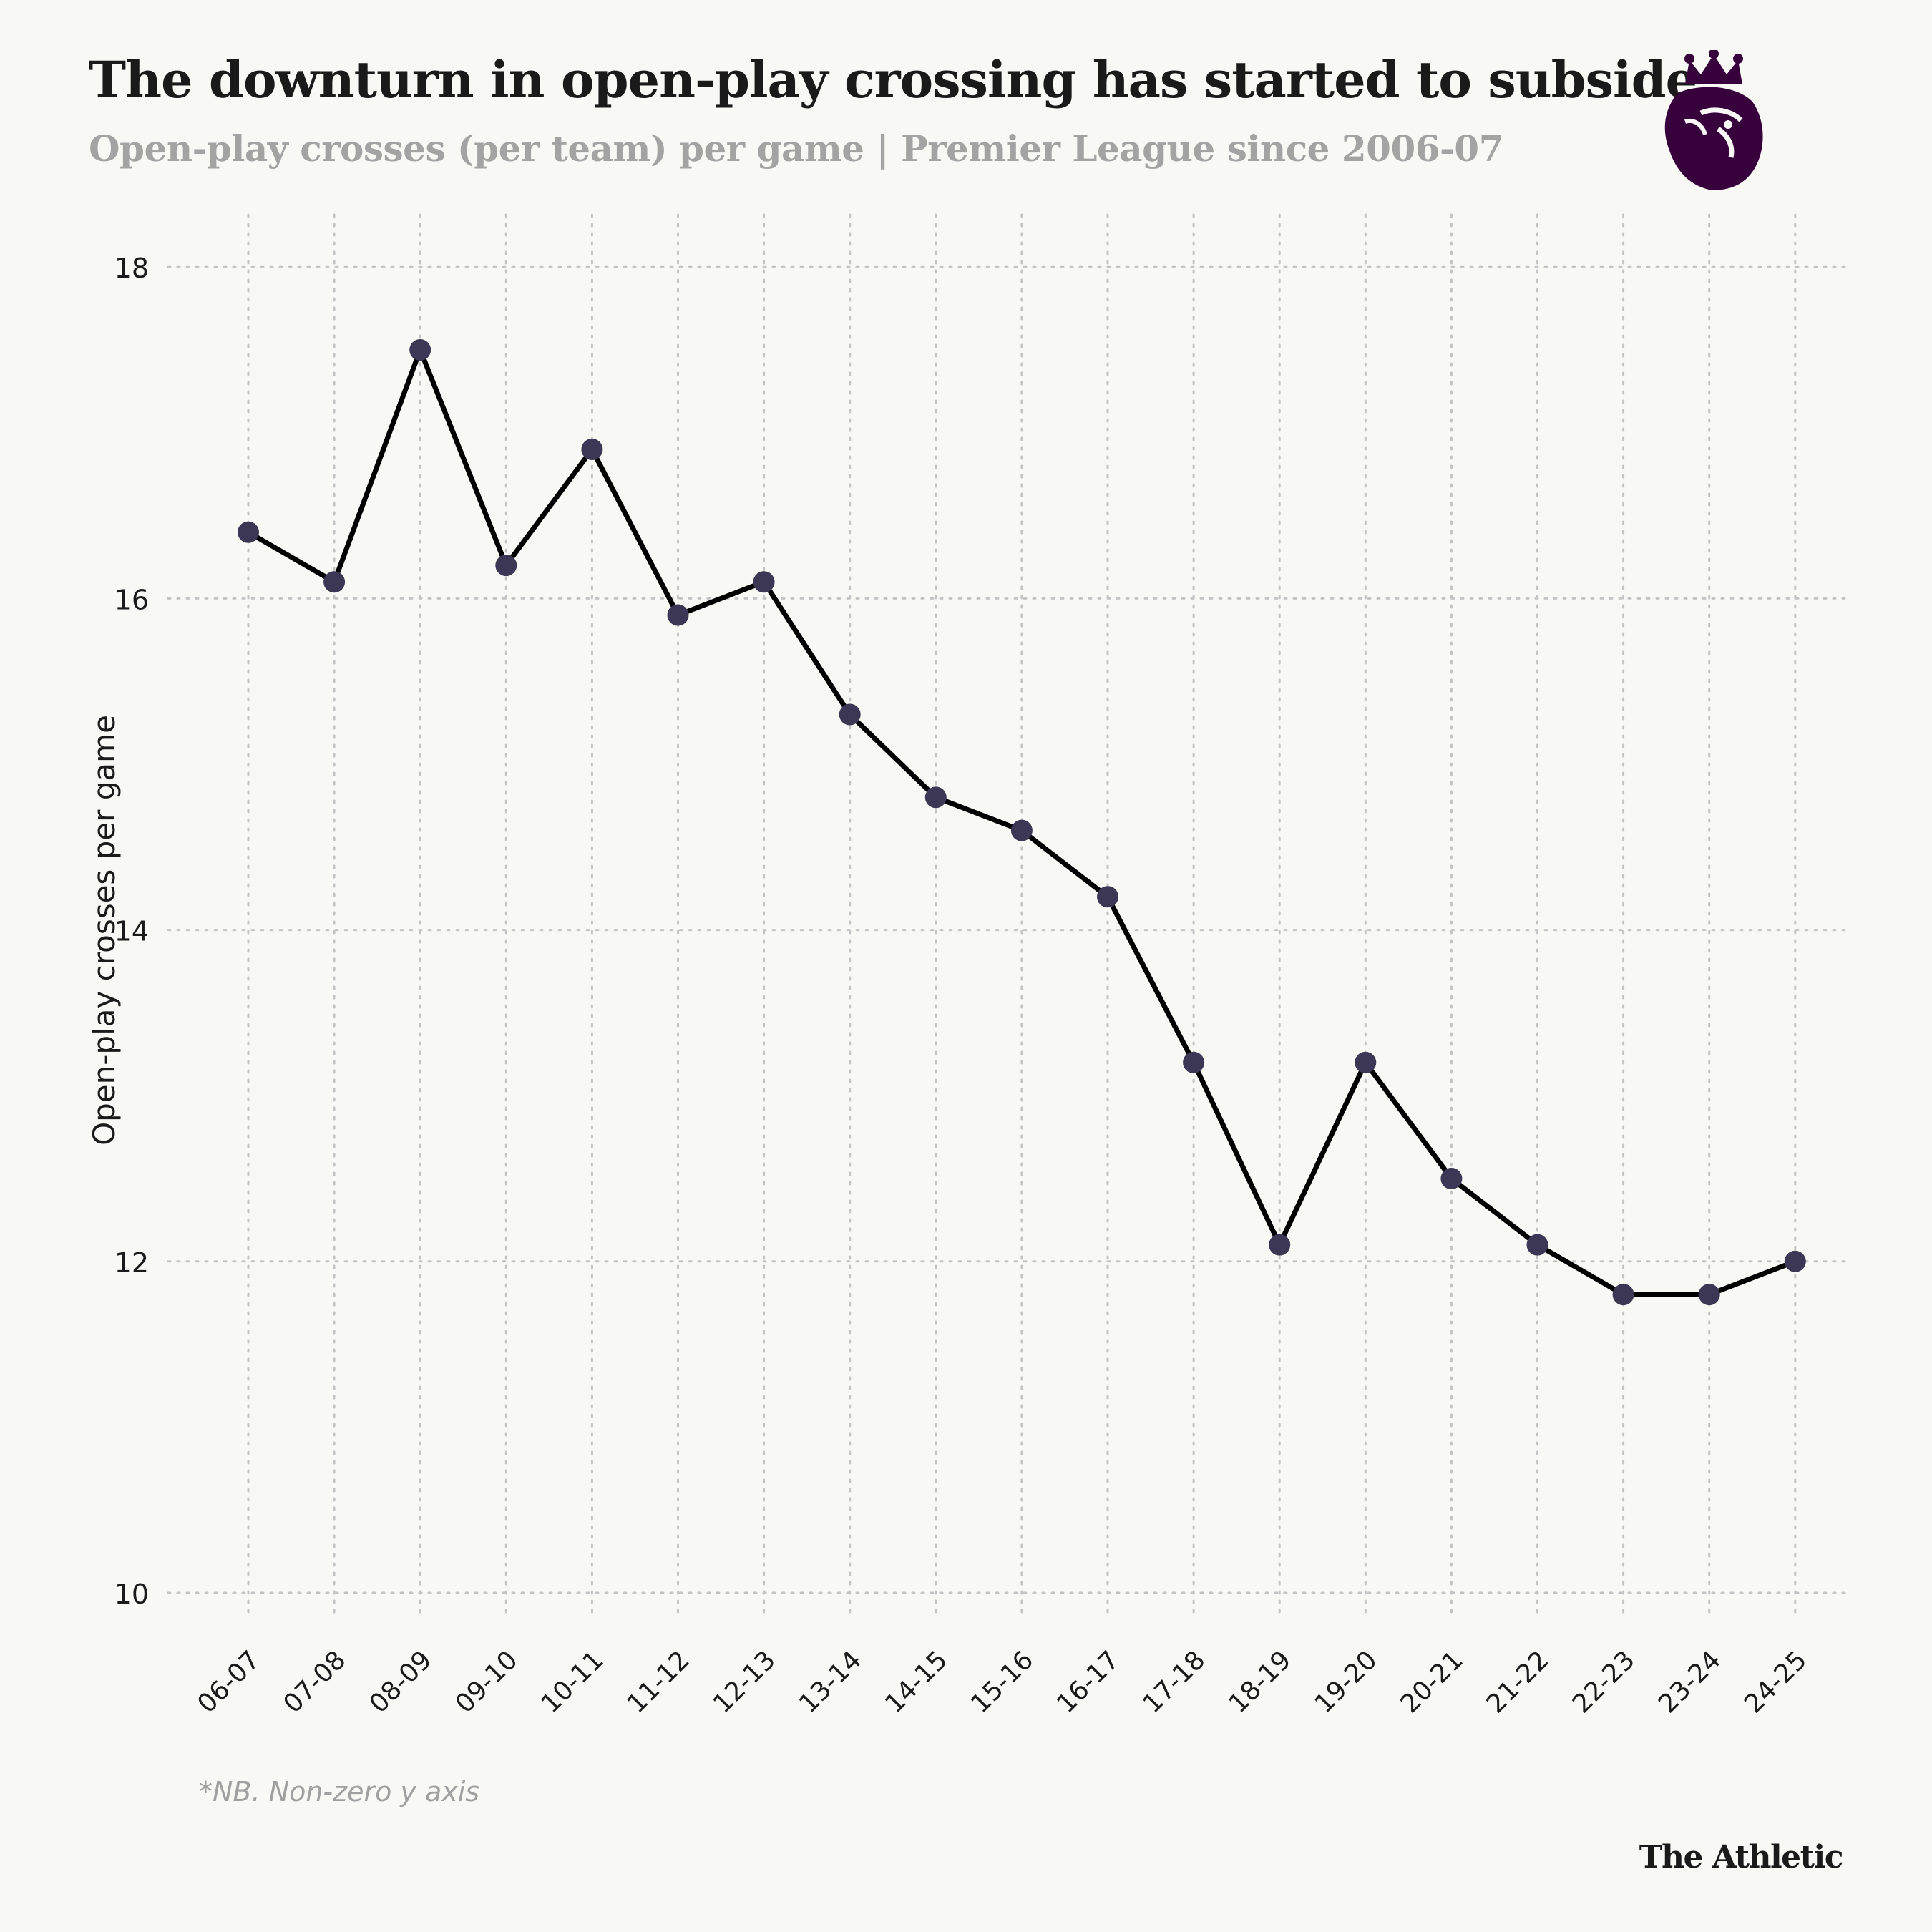 The width and height of the screenshot is (1932, 1932). I want to click on x-tick-label: 10-11, so click(573, 1682).